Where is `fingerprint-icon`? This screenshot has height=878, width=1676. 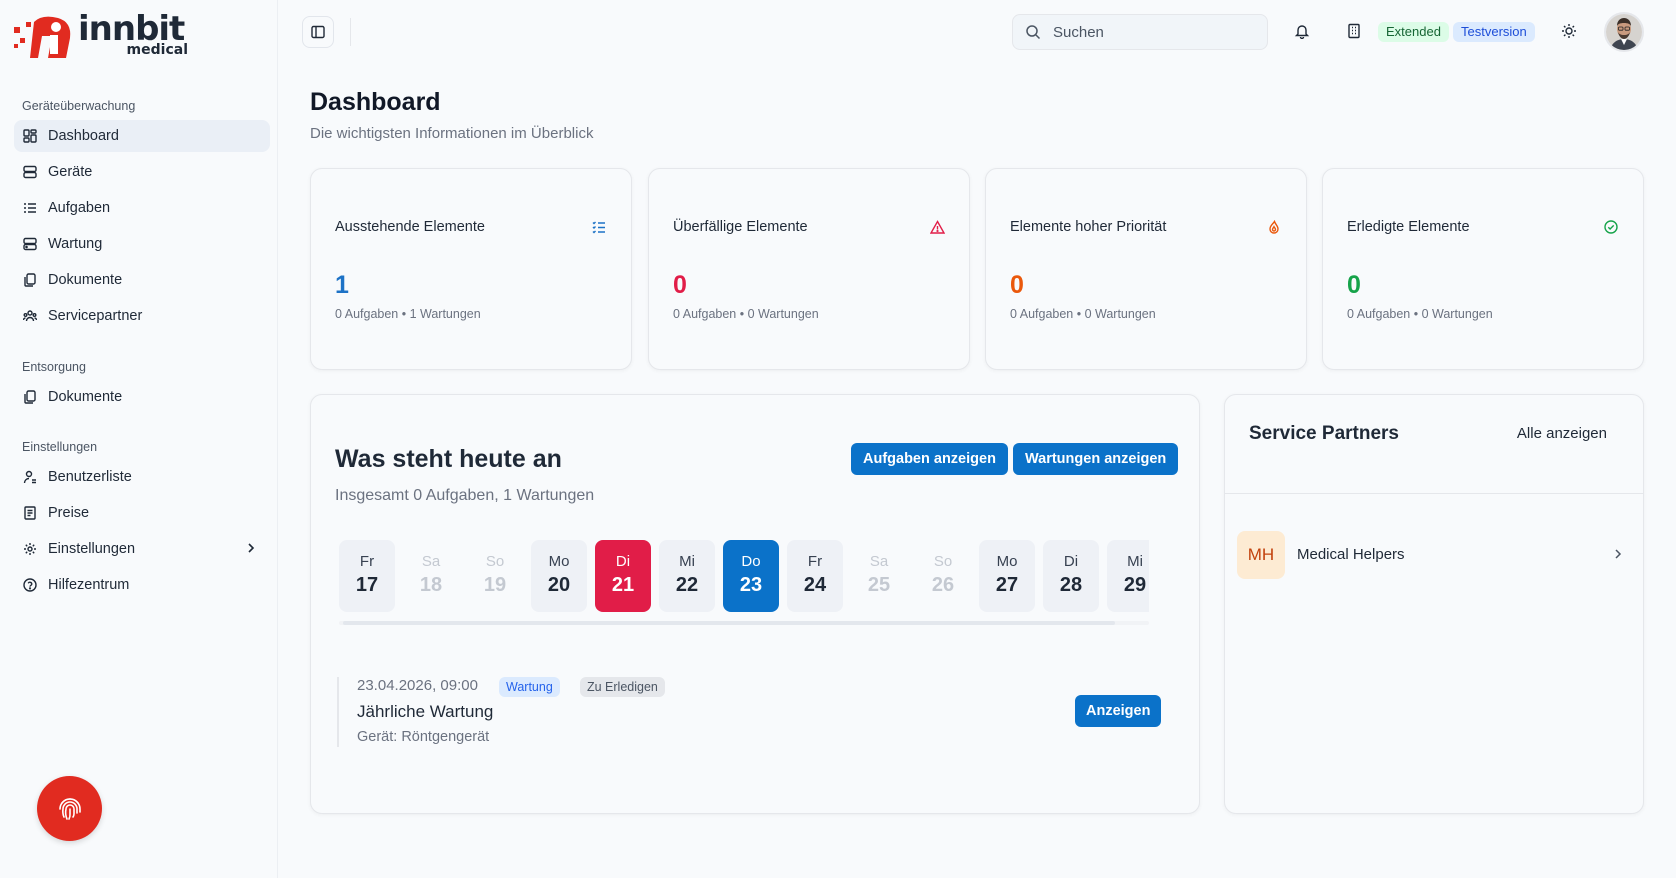
fingerprint-icon is located at coordinates (69, 808).